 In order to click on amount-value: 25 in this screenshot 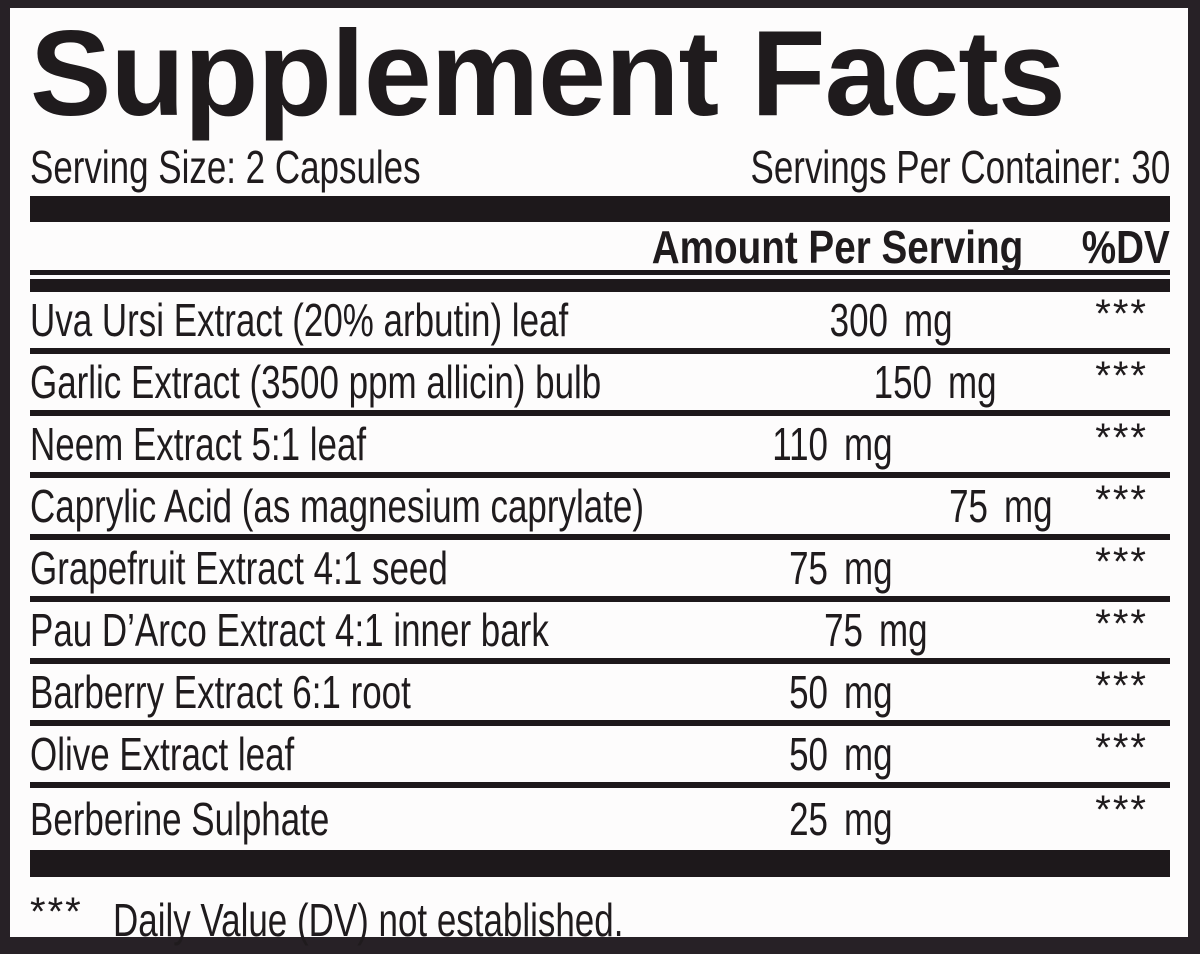, I will do `click(808, 819)`.